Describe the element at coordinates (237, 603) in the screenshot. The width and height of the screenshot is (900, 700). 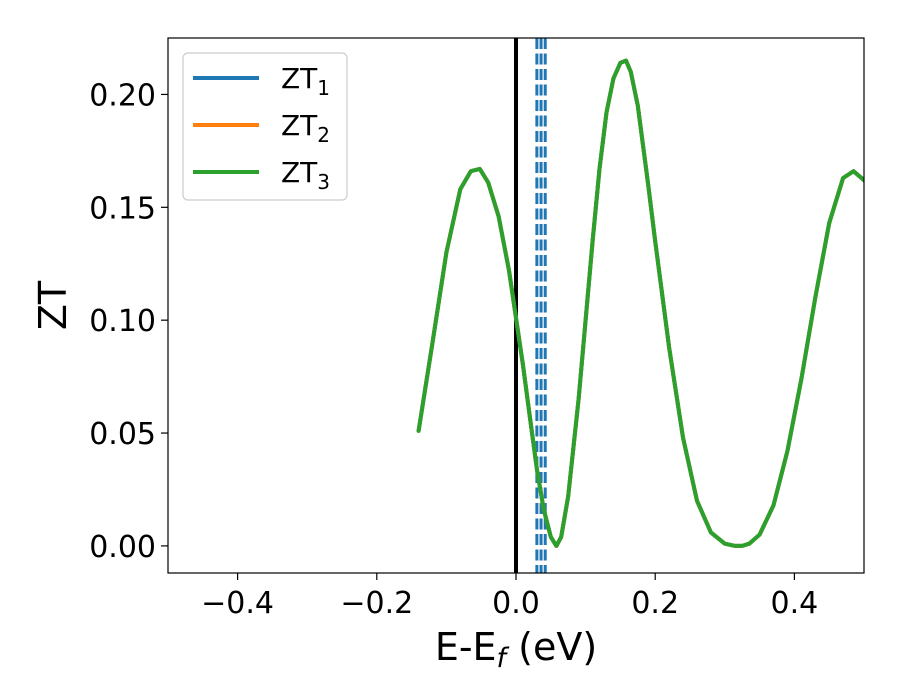
I see `x-tick-label: −0.4` at that location.